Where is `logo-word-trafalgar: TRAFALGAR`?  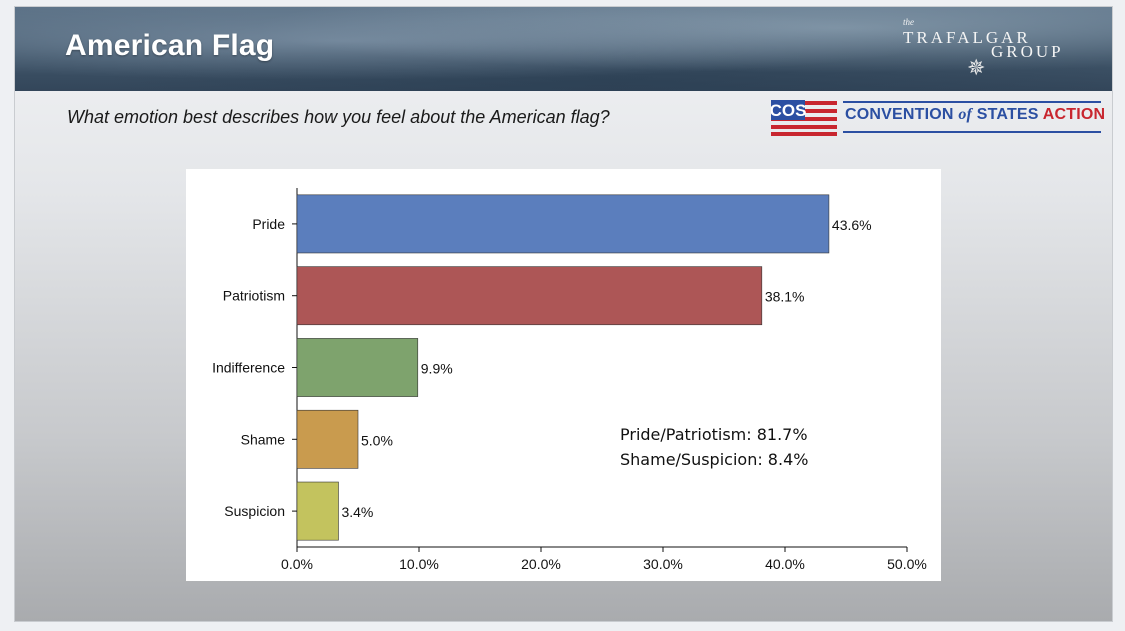 logo-word-trafalgar: TRAFALGAR is located at coordinates (967, 37).